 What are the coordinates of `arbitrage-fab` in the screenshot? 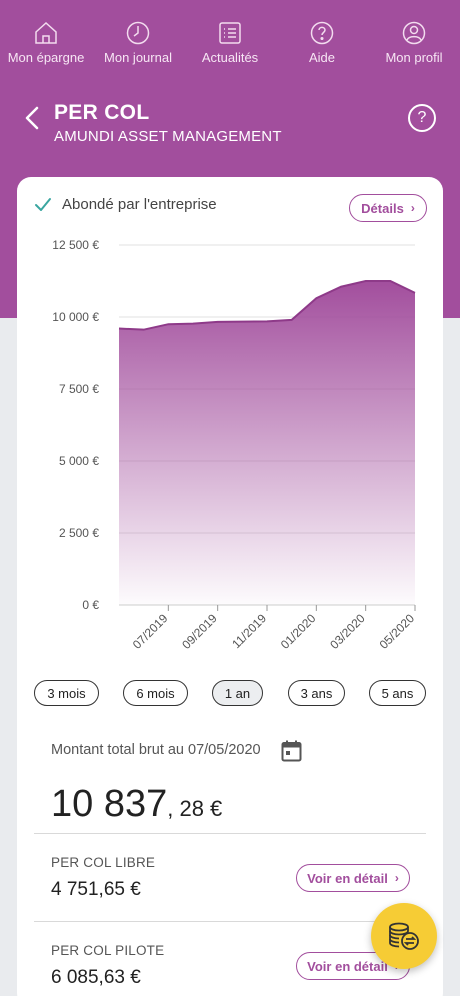 It's located at (404, 936).